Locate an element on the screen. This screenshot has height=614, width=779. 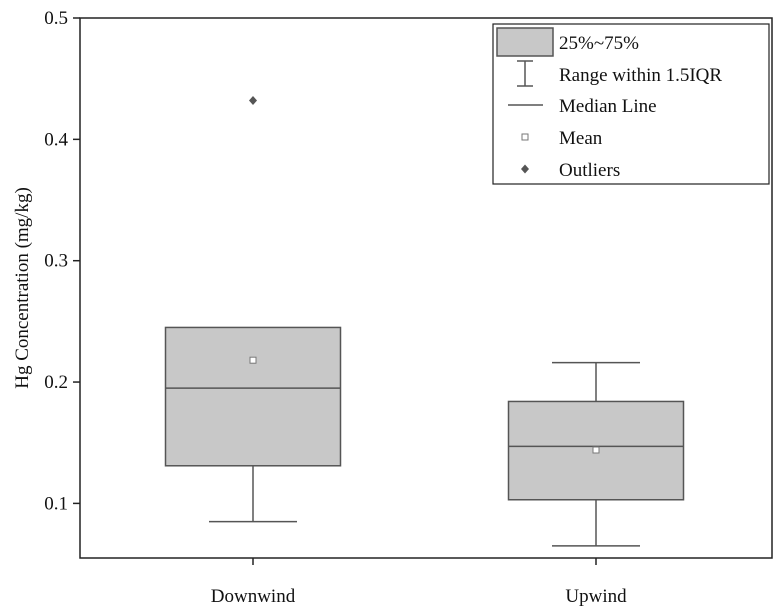
y-tick-label: 0.5 is located at coordinates (56, 18).